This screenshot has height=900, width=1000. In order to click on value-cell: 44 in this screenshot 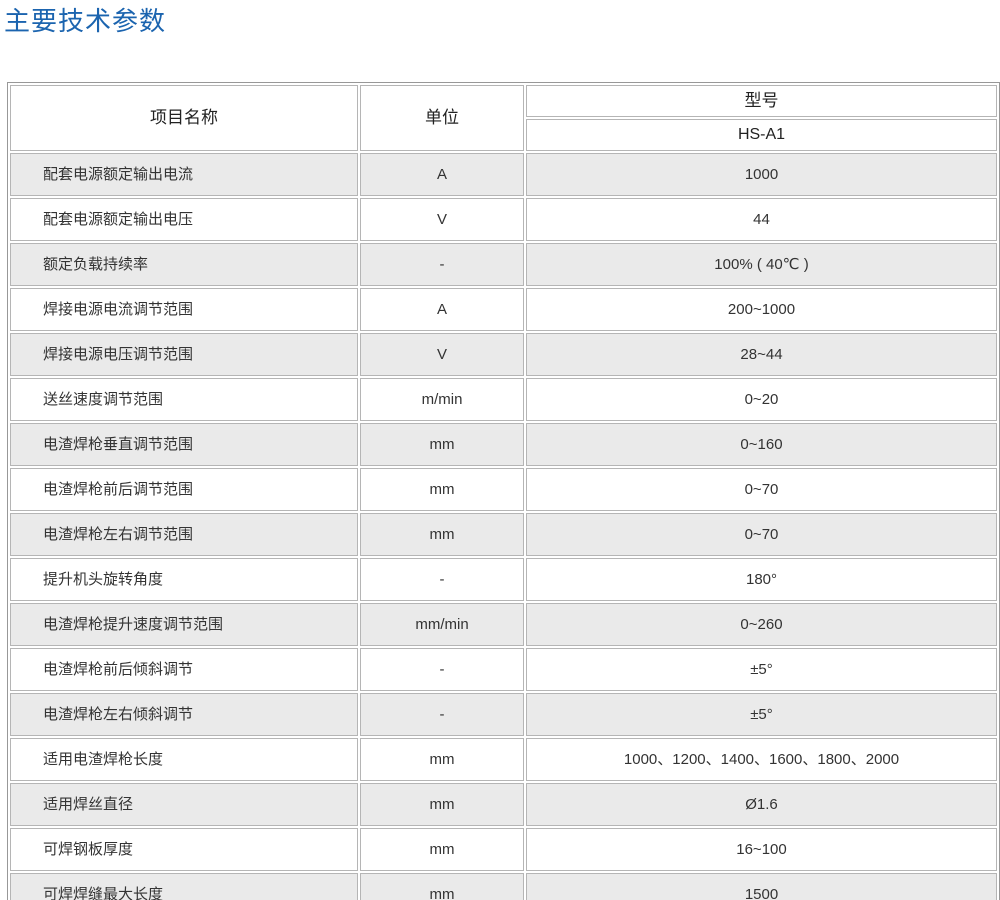, I will do `click(761, 219)`.